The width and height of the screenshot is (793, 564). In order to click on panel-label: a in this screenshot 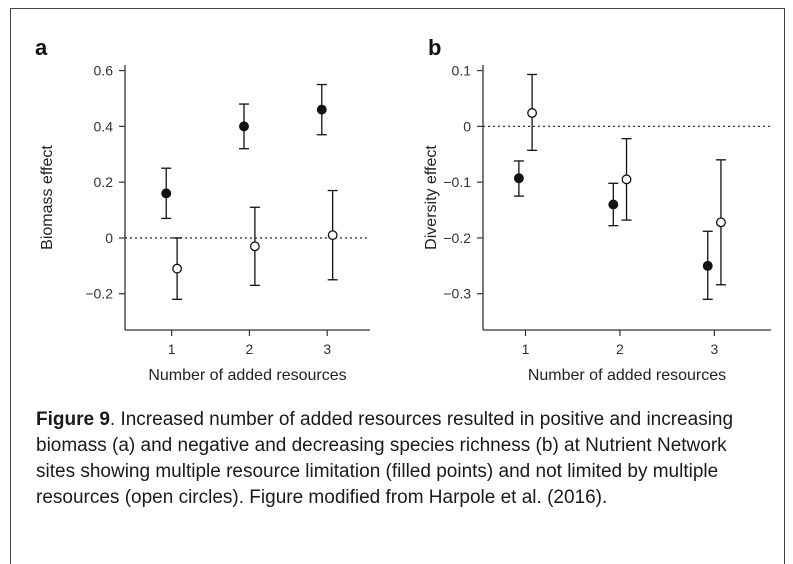, I will do `click(41, 47)`.